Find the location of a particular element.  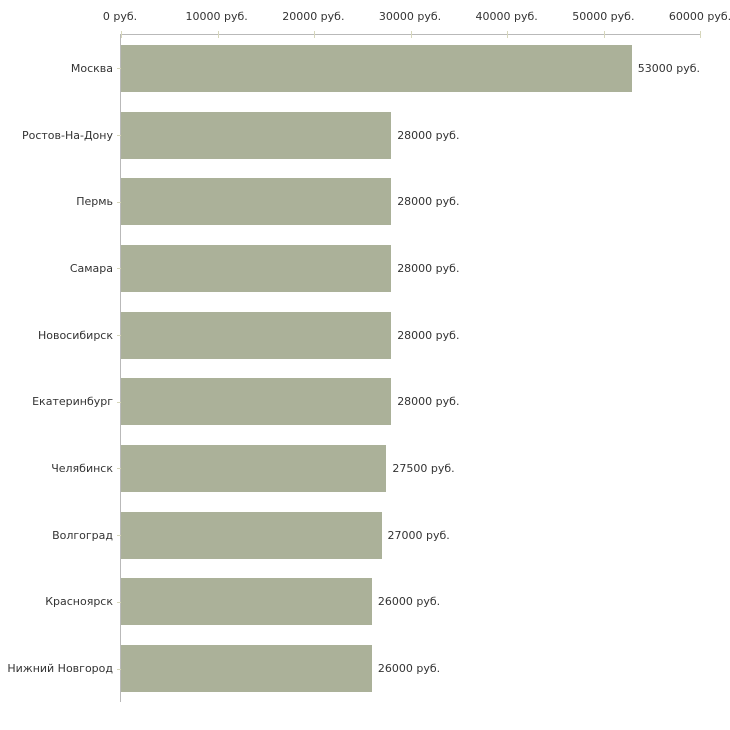

x-axis-tick-label: 40000 руб. is located at coordinates (506, 16).